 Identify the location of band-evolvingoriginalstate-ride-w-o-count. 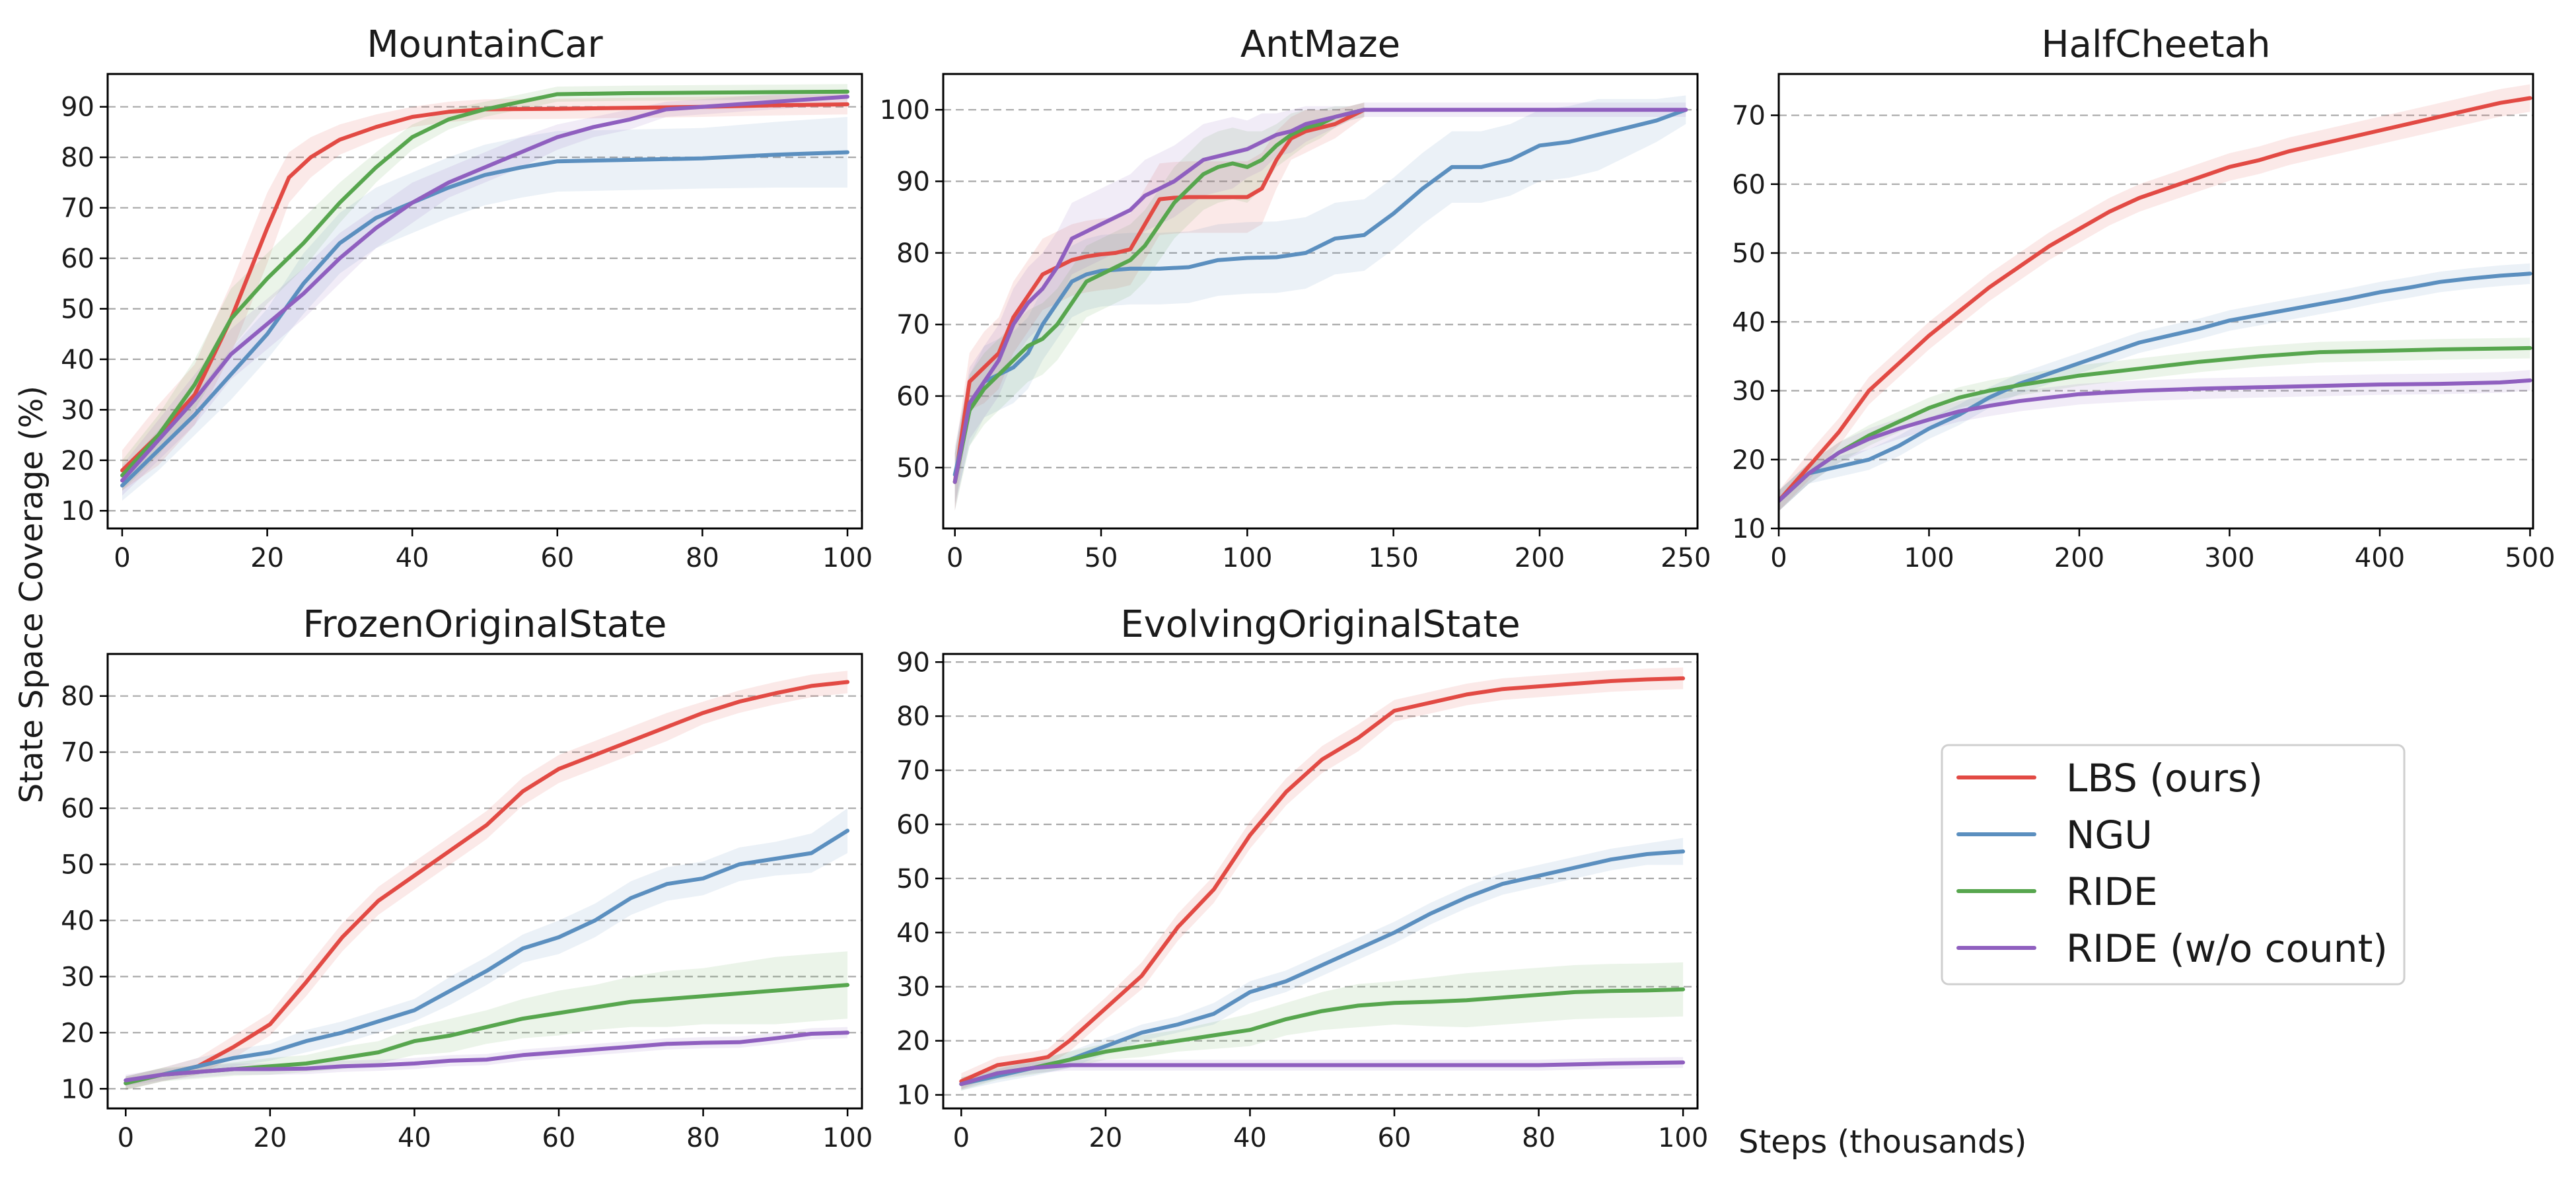
(1323, 1073).